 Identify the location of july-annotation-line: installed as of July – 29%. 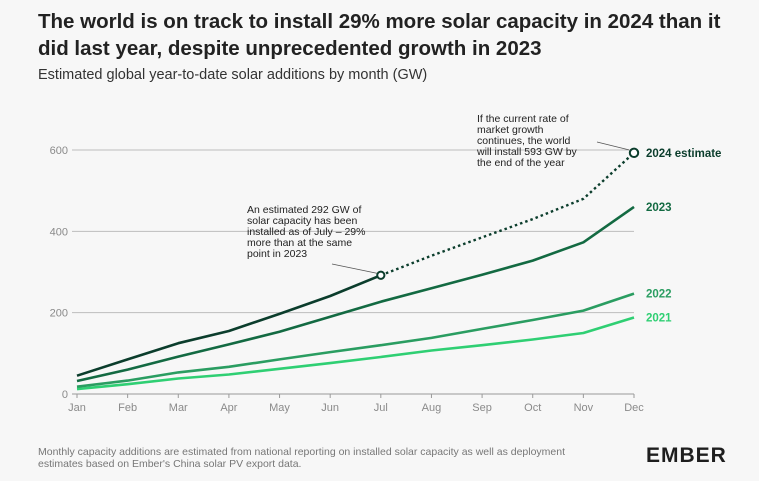
(306, 232).